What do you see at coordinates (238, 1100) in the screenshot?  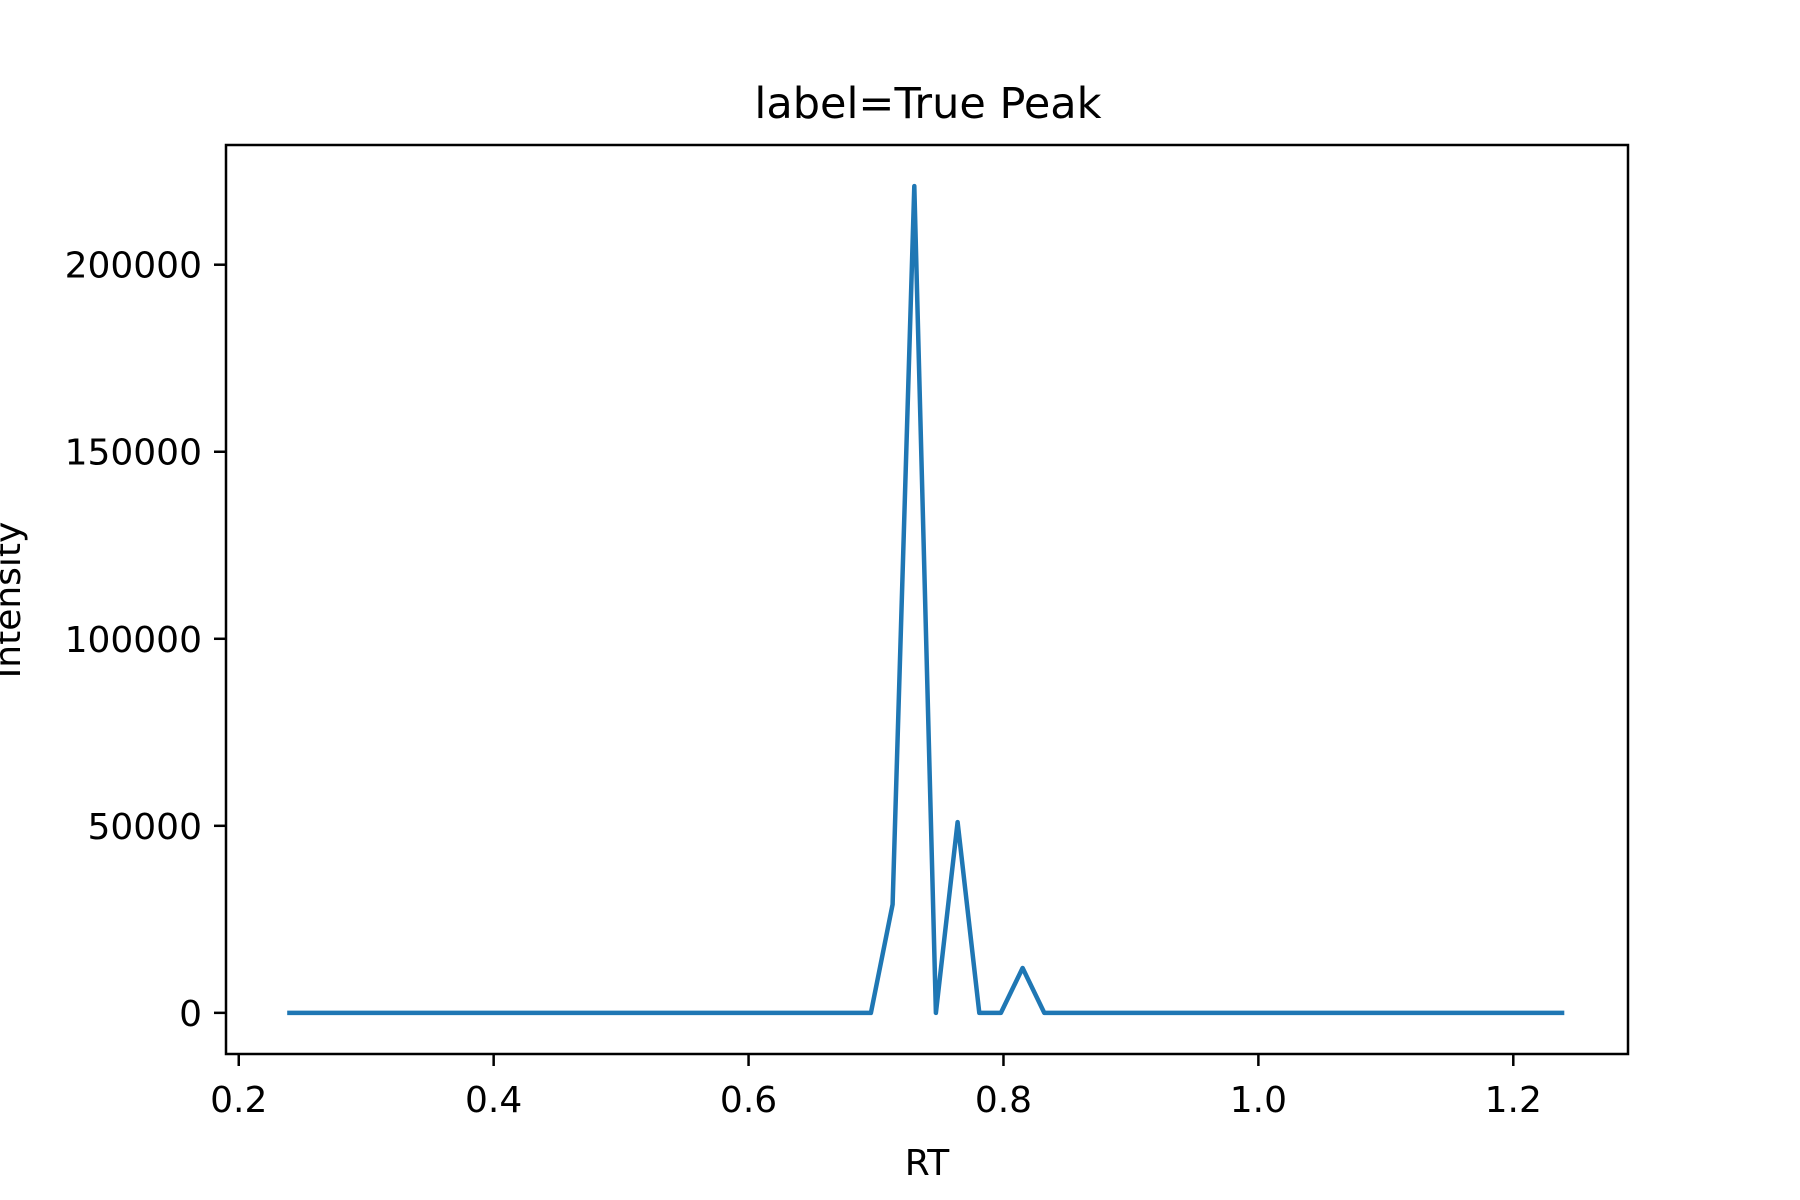 I see `x-tick-label: 0.2` at bounding box center [238, 1100].